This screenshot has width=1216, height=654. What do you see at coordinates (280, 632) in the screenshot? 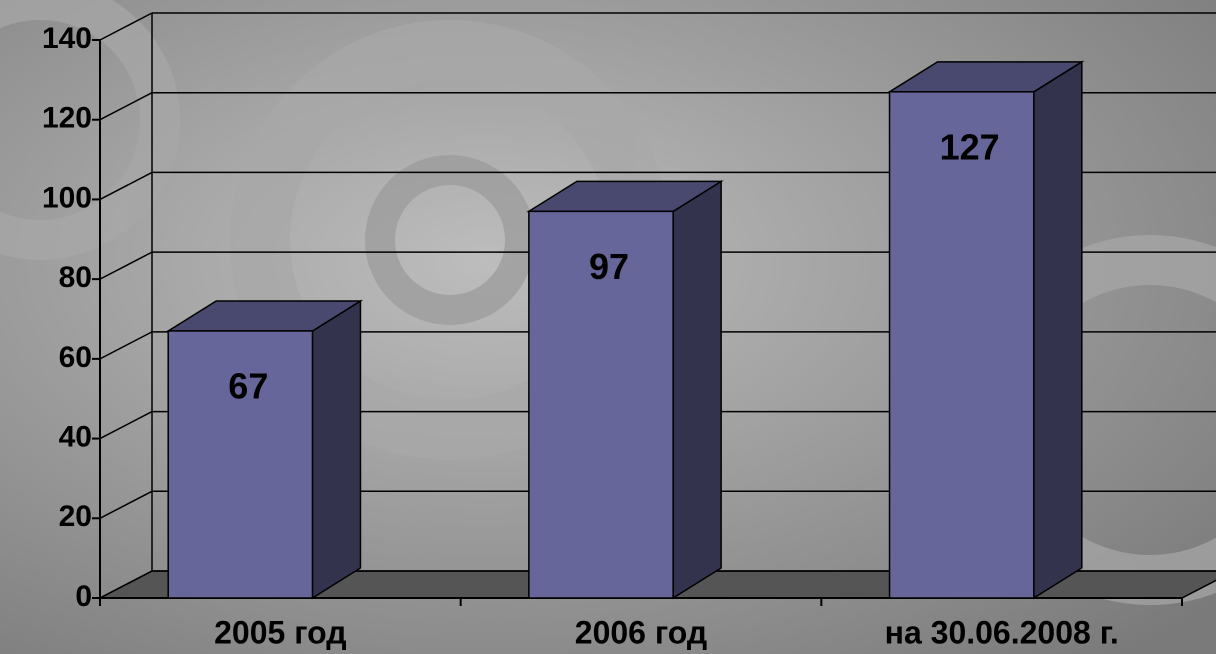
I see `x-tick-label: 2005 год` at bounding box center [280, 632].